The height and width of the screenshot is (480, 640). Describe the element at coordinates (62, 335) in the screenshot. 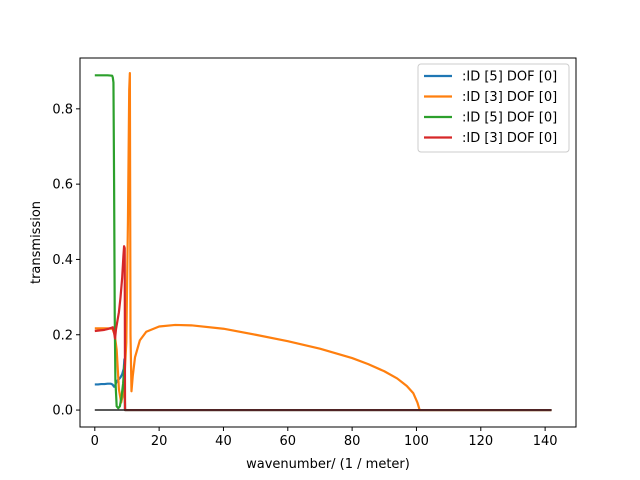

I see `y-tick-label: 0.2` at that location.